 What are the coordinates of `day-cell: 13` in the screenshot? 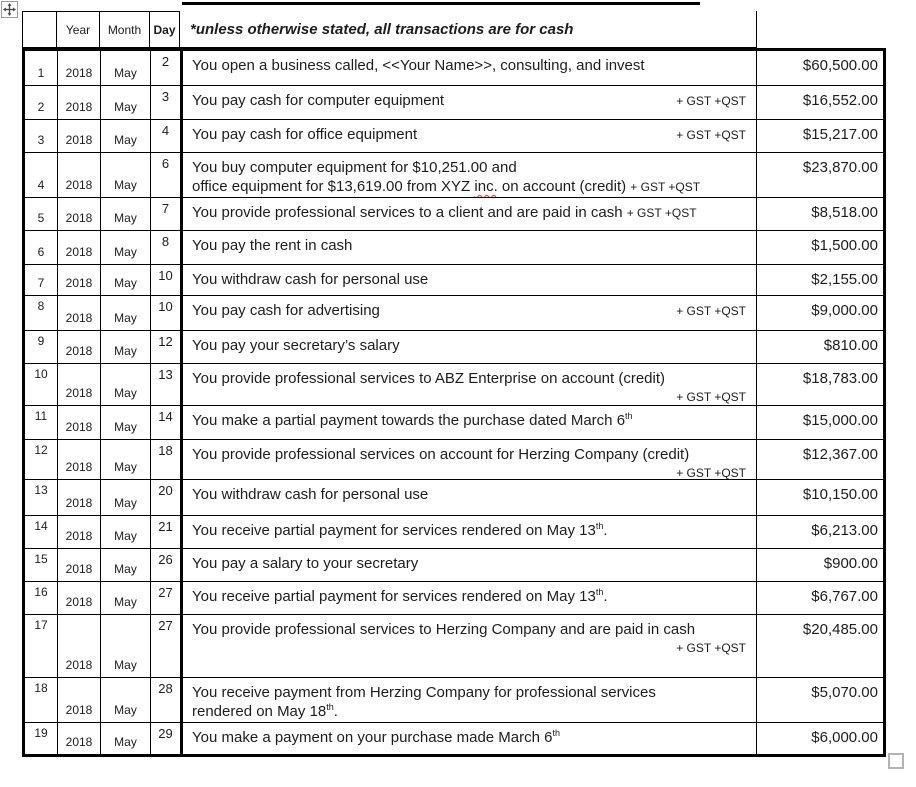 It's located at (165, 384).